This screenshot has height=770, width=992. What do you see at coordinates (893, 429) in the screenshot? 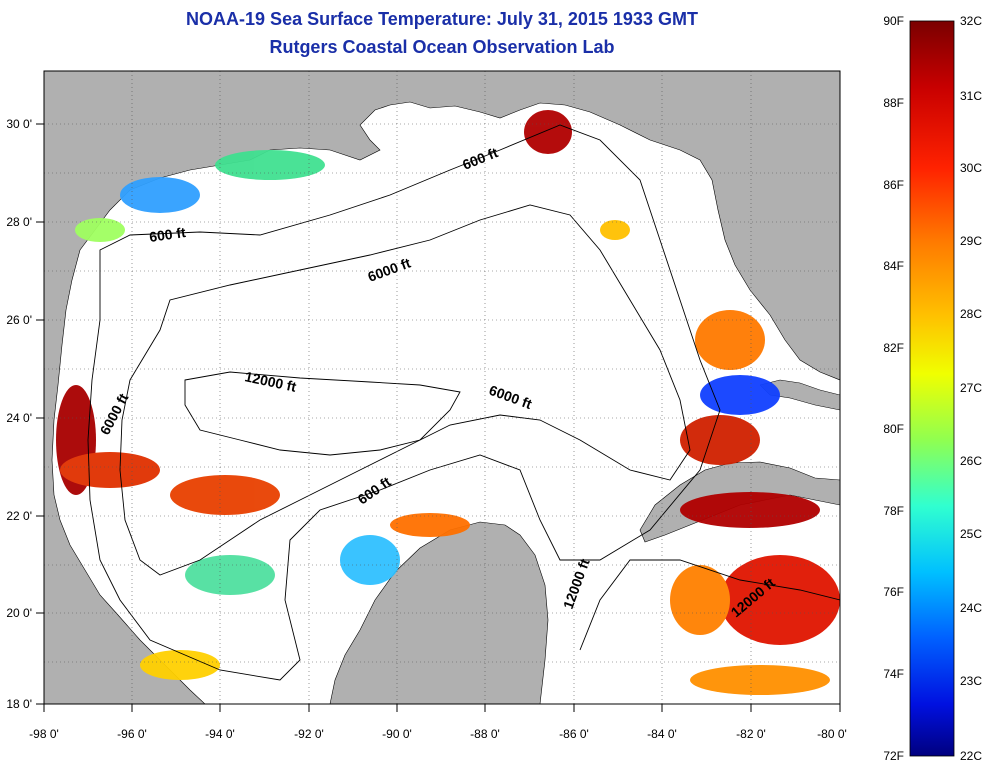
I see `colorbar-f-label: 80F` at bounding box center [893, 429].